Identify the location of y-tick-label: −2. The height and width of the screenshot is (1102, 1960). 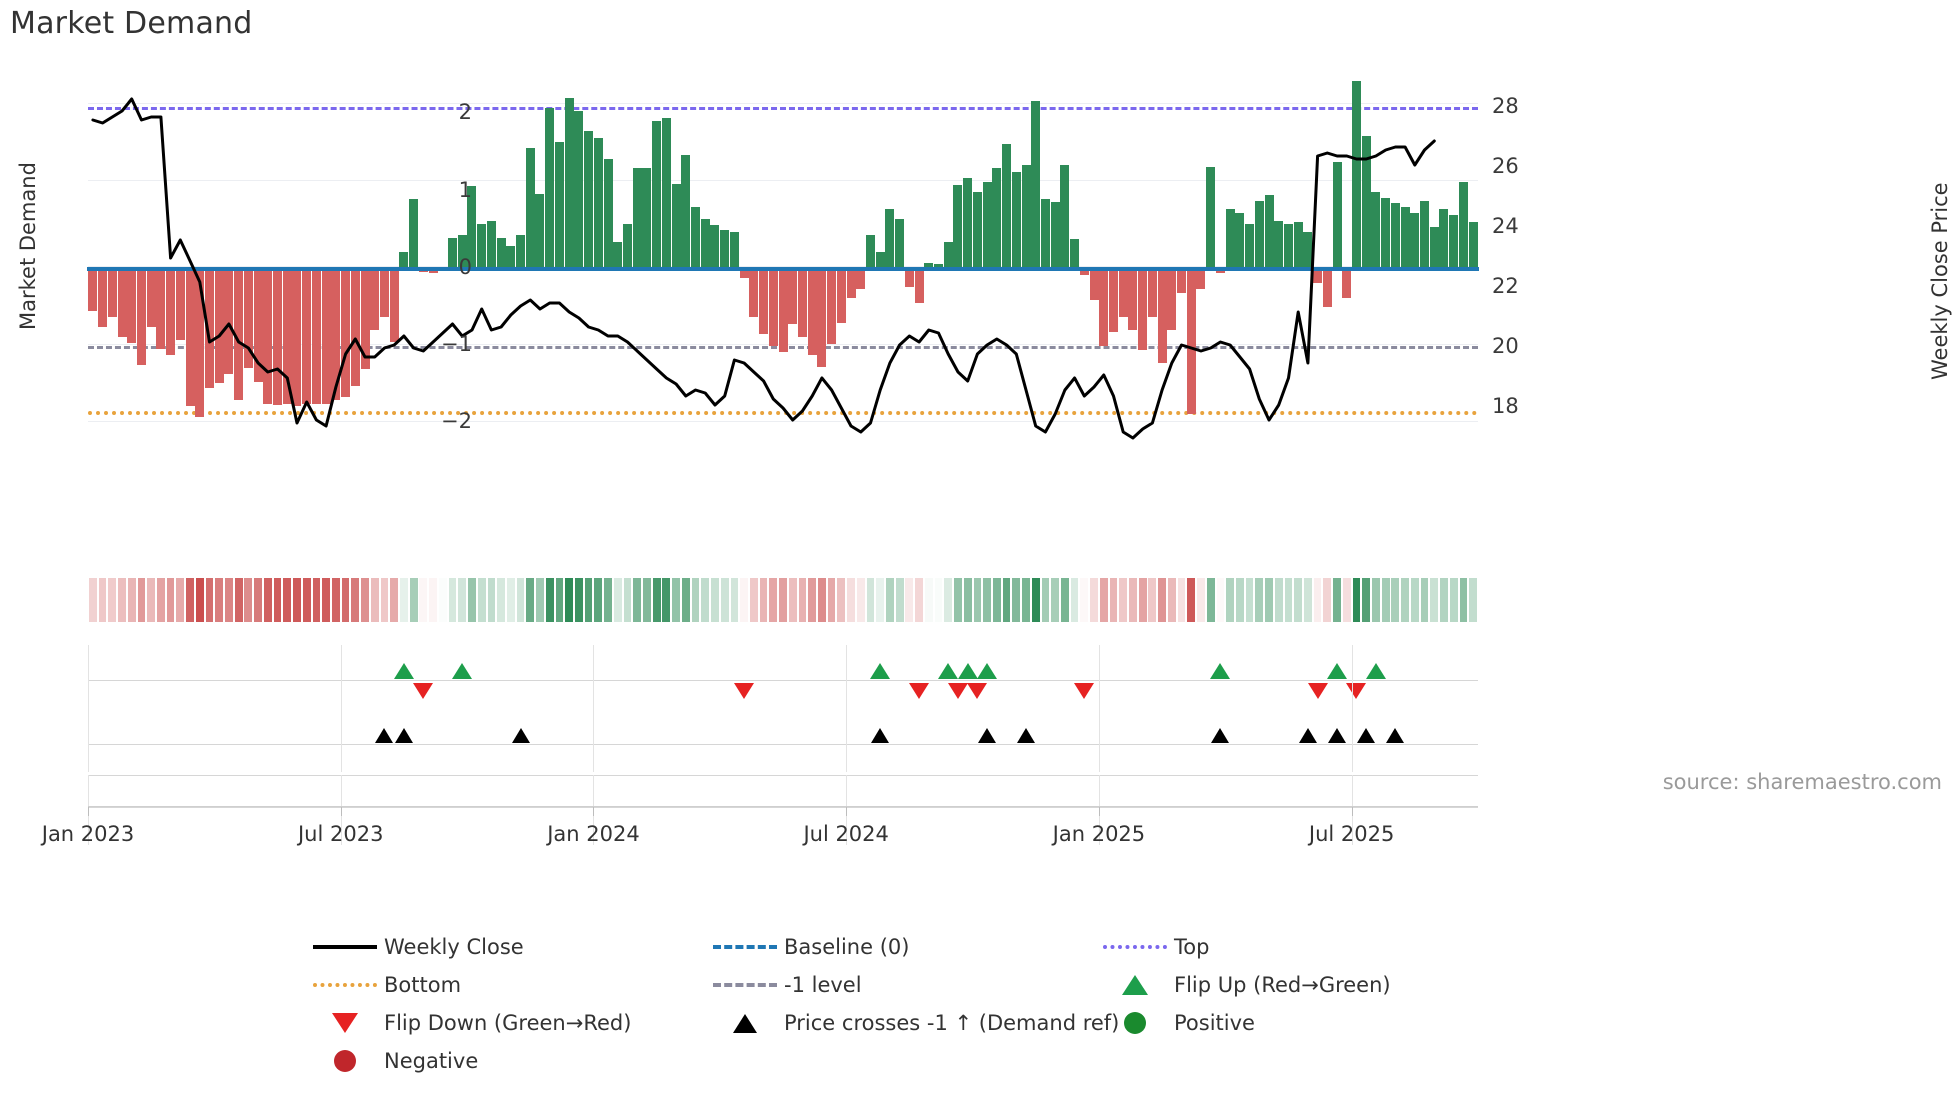
(456, 421).